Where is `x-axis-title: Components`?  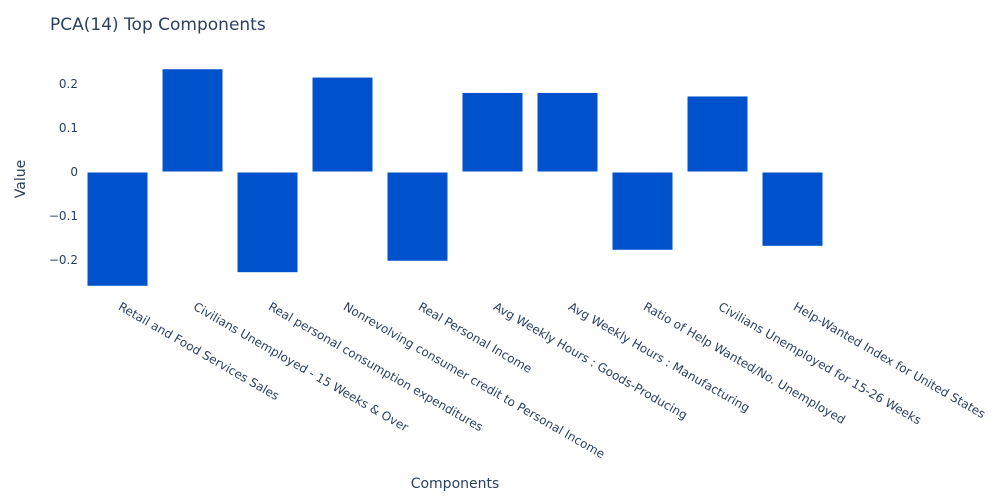 x-axis-title: Components is located at coordinates (455, 484).